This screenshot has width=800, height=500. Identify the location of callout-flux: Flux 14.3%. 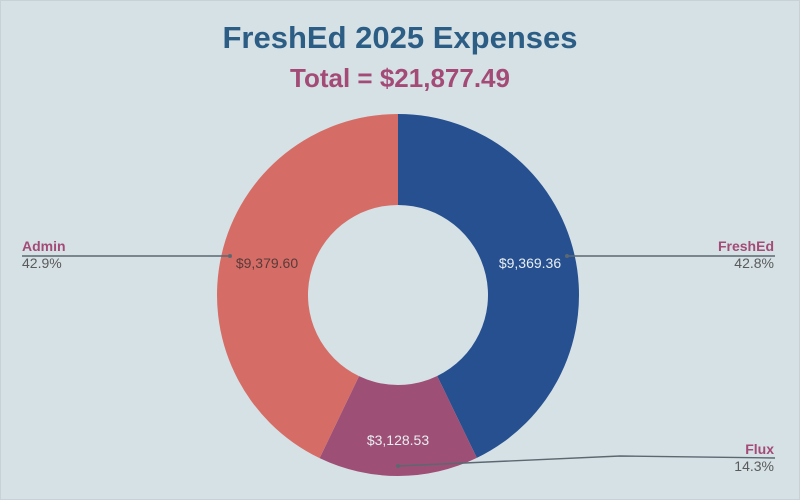
(754, 458).